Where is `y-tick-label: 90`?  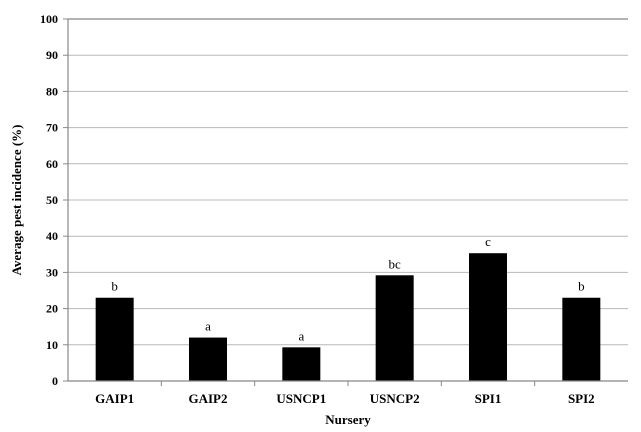
y-tick-label: 90 is located at coordinates (52, 55).